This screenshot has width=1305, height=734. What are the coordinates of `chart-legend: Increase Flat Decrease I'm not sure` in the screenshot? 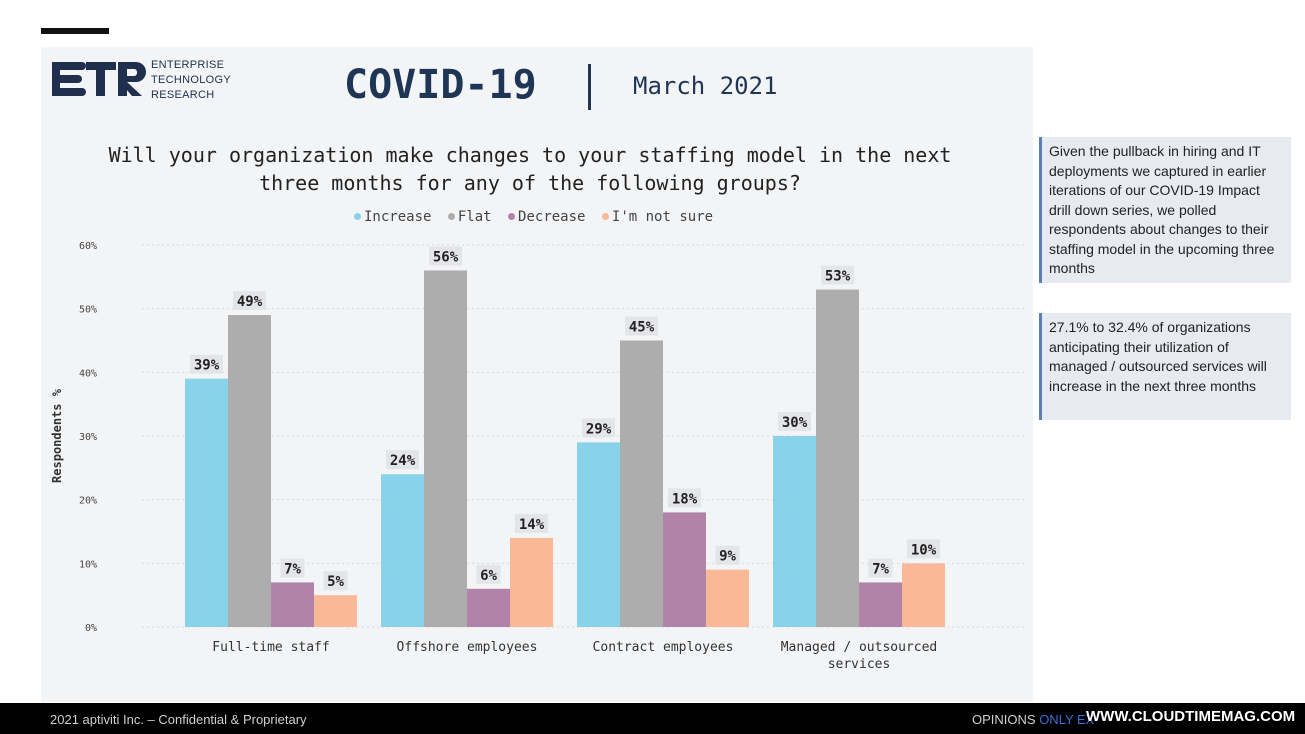 It's located at (537, 217).